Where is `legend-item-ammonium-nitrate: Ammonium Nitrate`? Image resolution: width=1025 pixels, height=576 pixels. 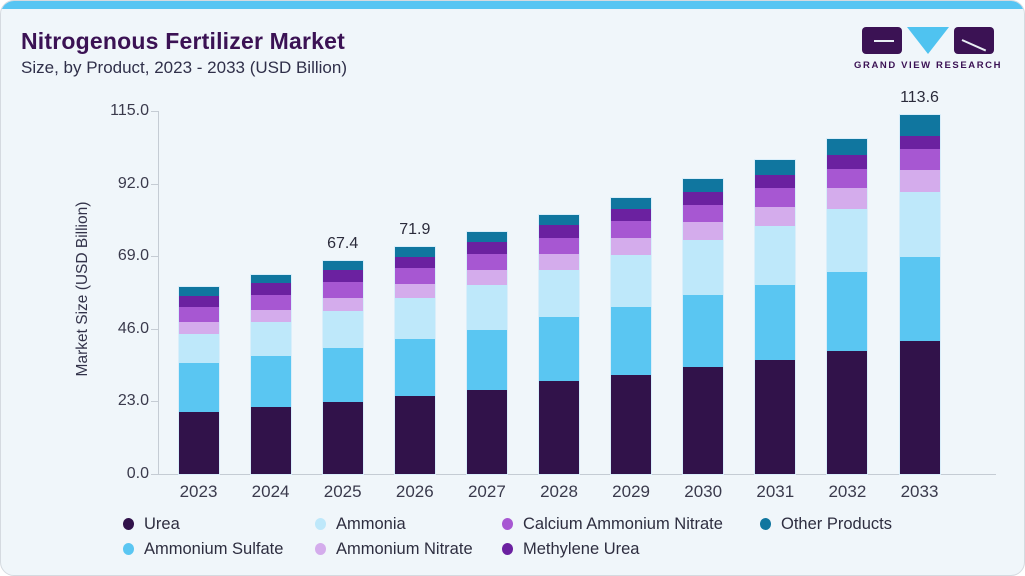
legend-item-ammonium-nitrate: Ammonium Nitrate is located at coordinates (394, 549).